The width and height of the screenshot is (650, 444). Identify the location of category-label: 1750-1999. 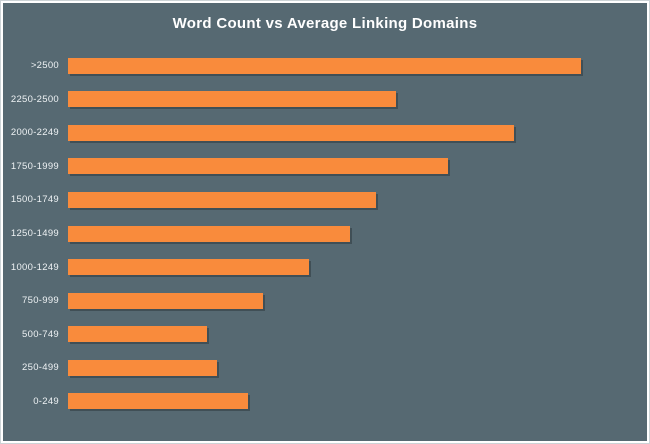
(34, 166).